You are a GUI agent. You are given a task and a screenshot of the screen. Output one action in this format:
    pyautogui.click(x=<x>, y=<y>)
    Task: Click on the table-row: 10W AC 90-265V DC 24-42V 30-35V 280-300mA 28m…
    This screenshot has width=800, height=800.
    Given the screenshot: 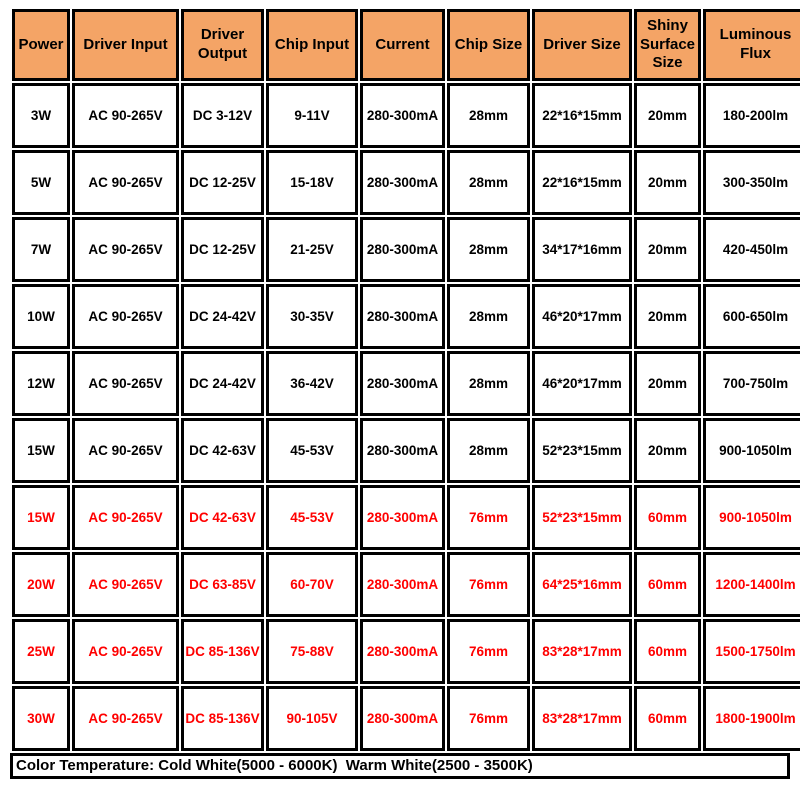 What is the action you would take?
    pyautogui.click(x=406, y=316)
    